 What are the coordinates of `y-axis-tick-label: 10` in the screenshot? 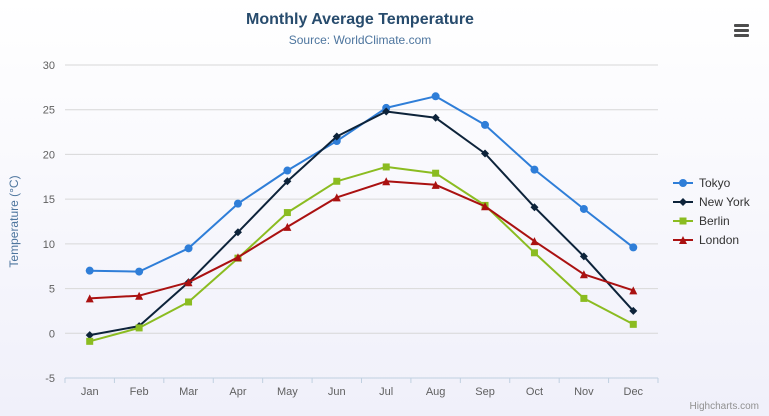 It's located at (49, 245).